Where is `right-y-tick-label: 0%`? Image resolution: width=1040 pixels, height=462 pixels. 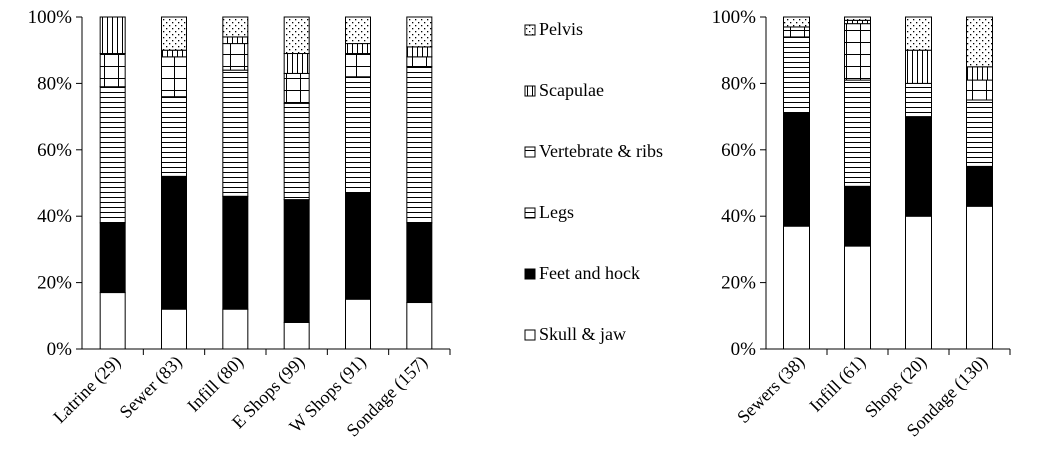
right-y-tick-label: 0% is located at coordinates (744, 349).